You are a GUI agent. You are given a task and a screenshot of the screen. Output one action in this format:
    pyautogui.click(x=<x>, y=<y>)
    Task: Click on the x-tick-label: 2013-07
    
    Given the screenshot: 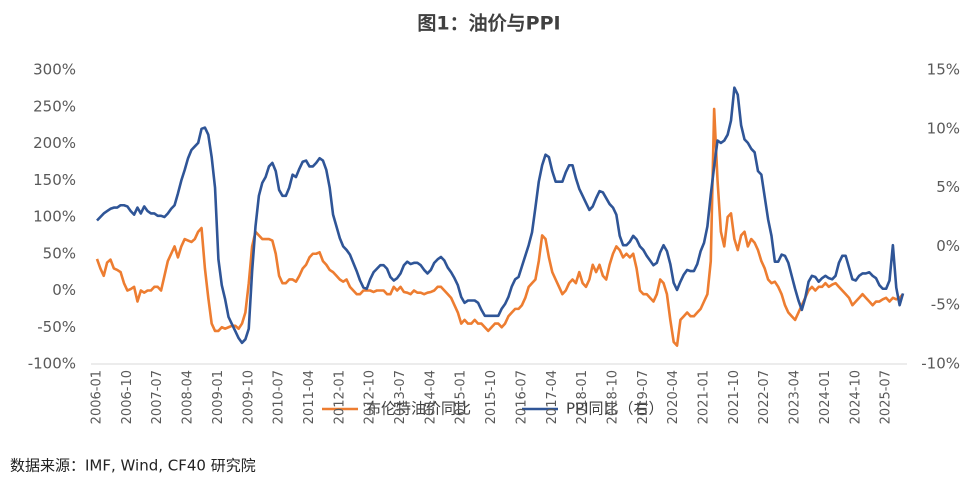 What is the action you would take?
    pyautogui.click(x=400, y=397)
    